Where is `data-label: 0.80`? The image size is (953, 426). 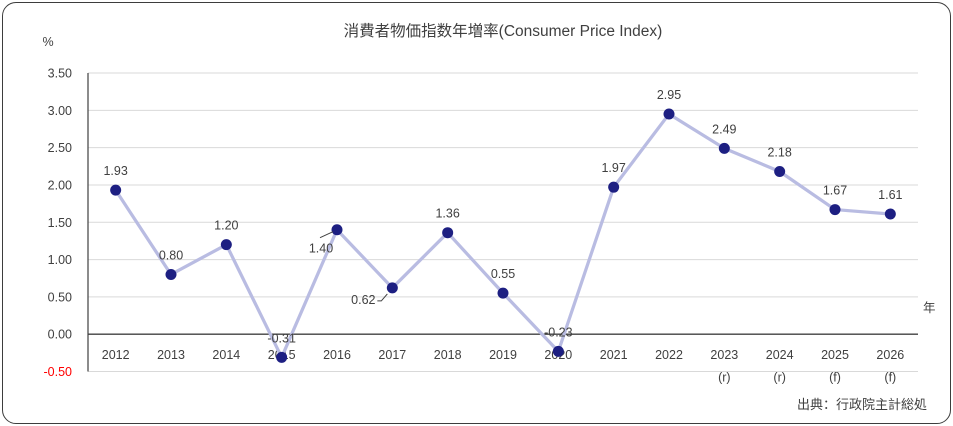
data-label: 0.80 is located at coordinates (171, 255).